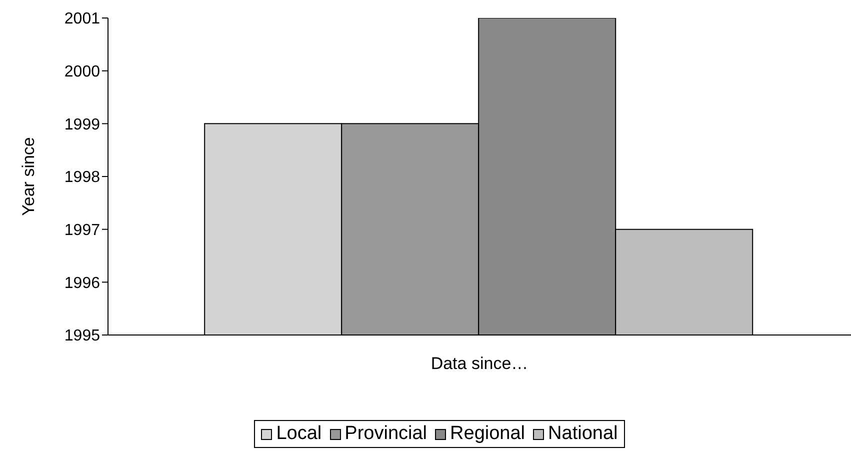 The image size is (851, 465). I want to click on y-tick-label: 1999, so click(82, 125).